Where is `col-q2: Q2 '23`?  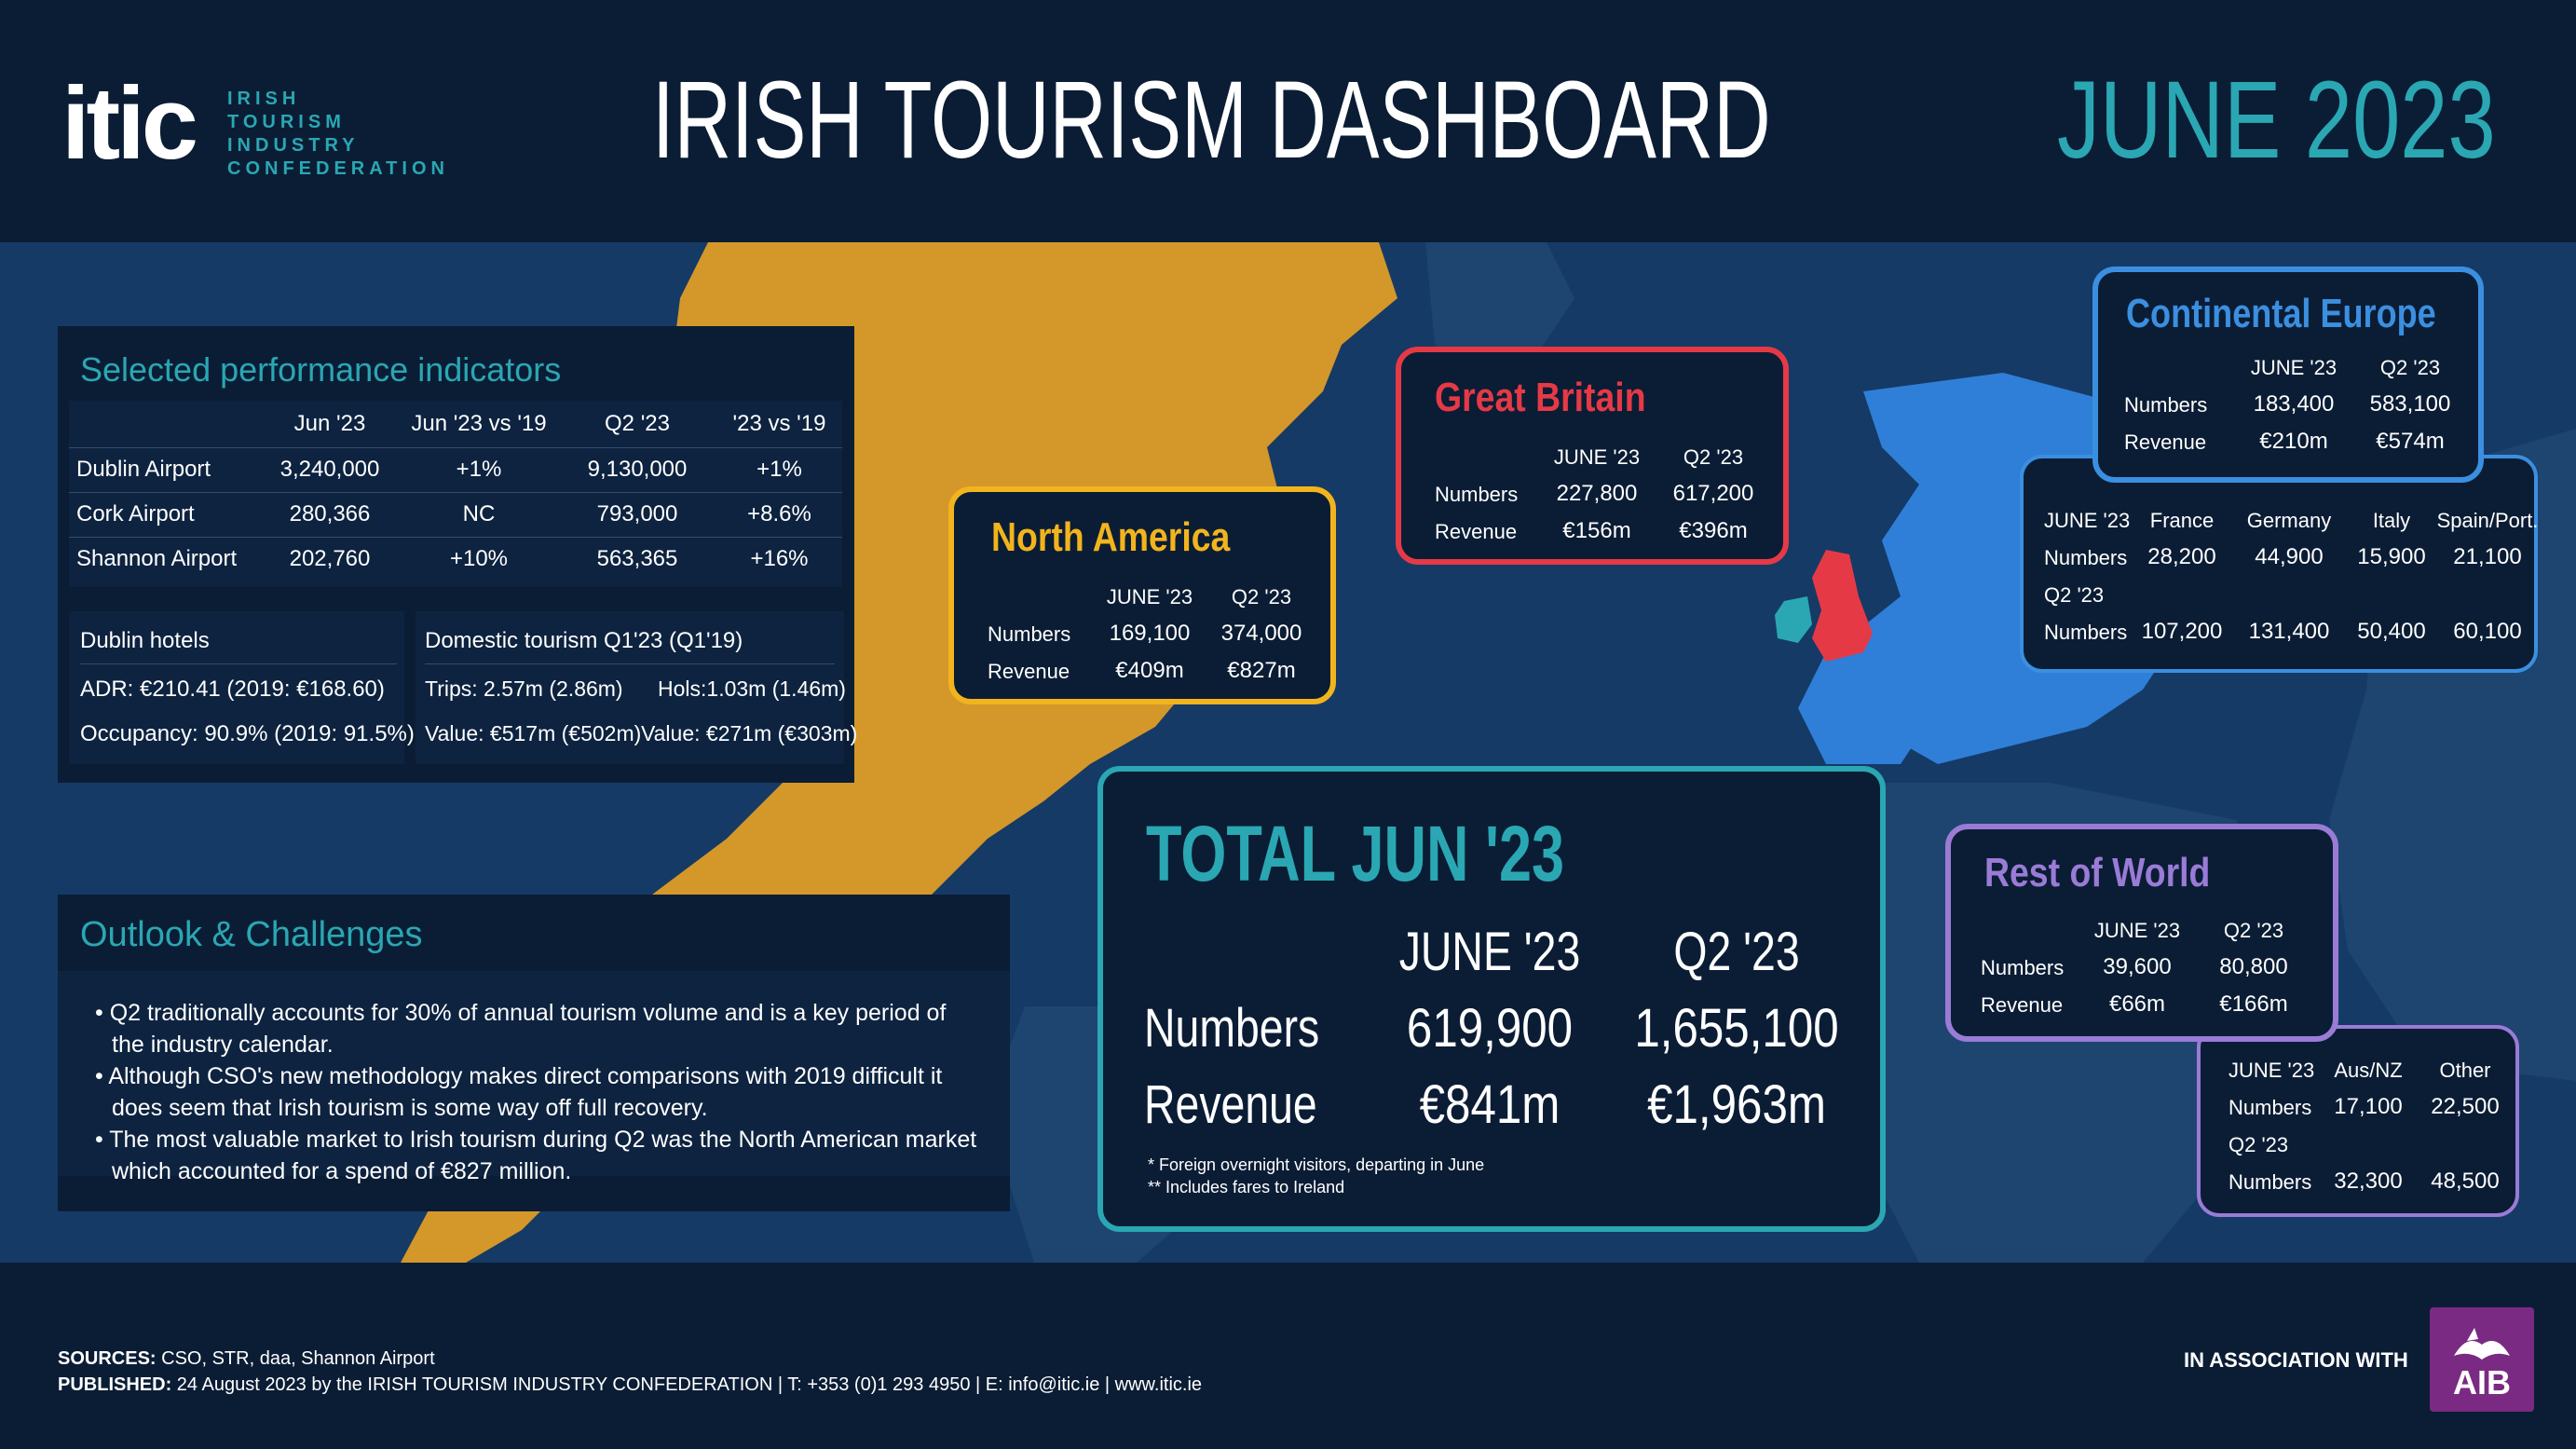 col-q2: Q2 '23 is located at coordinates (637, 423).